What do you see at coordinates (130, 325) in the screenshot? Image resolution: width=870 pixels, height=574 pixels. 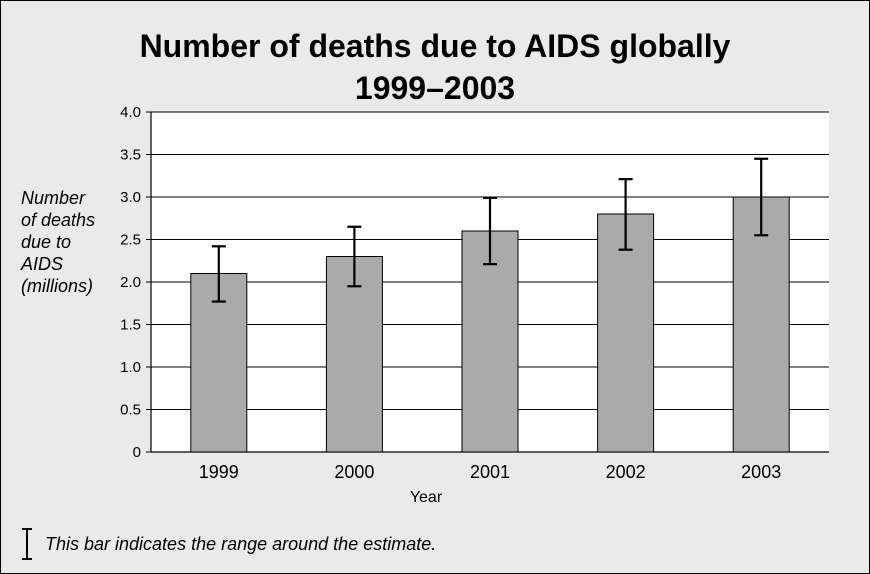 I see `y-tick-label: 1.5` at bounding box center [130, 325].